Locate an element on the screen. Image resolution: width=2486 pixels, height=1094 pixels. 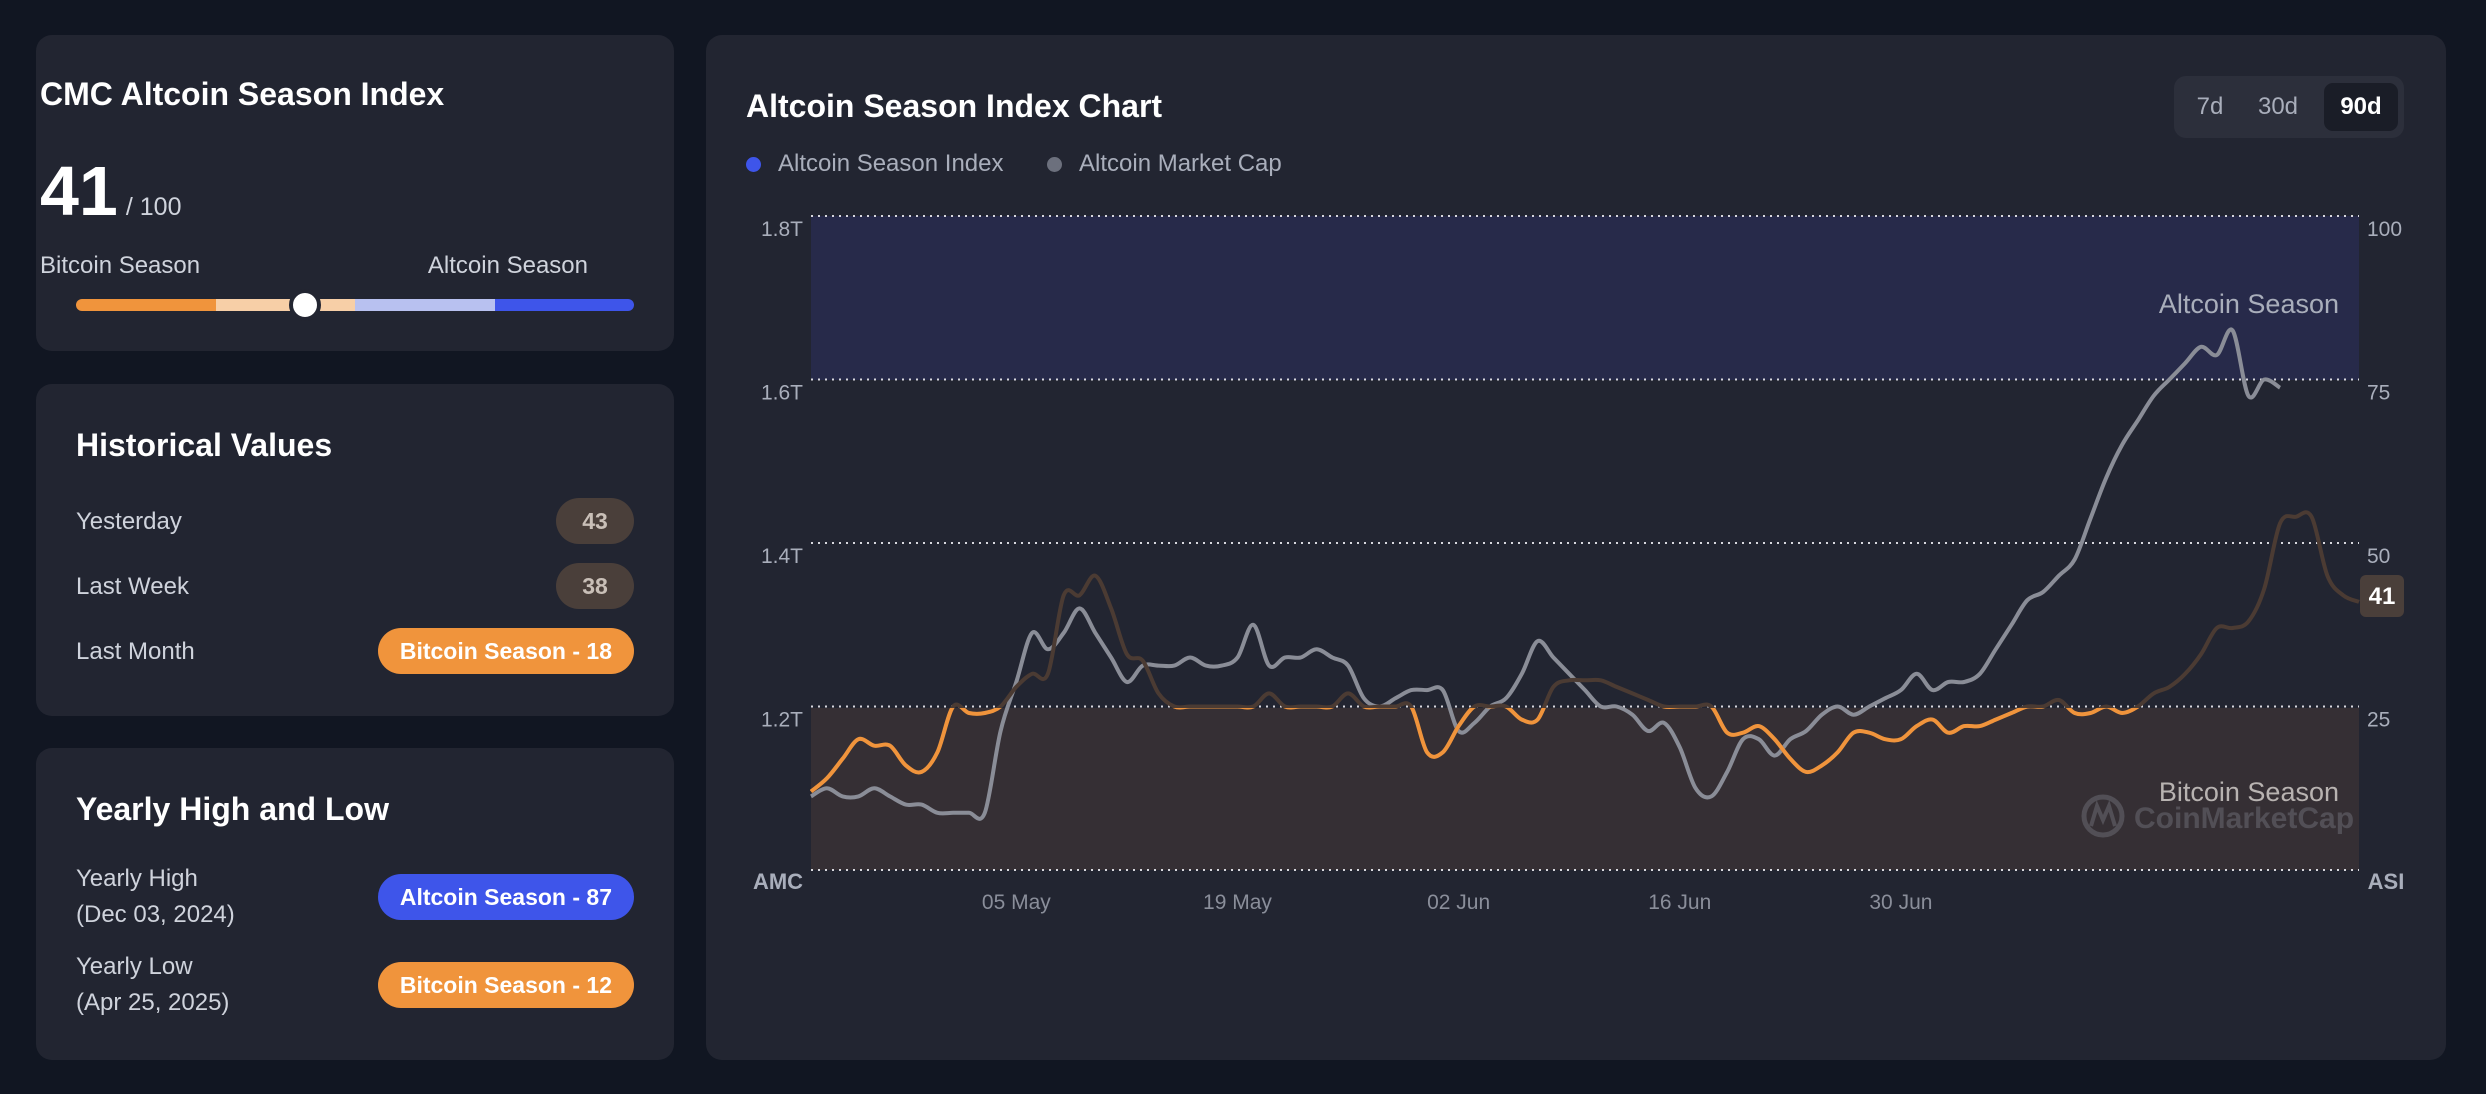
left-tick-label: 1.6T is located at coordinates (782, 393).